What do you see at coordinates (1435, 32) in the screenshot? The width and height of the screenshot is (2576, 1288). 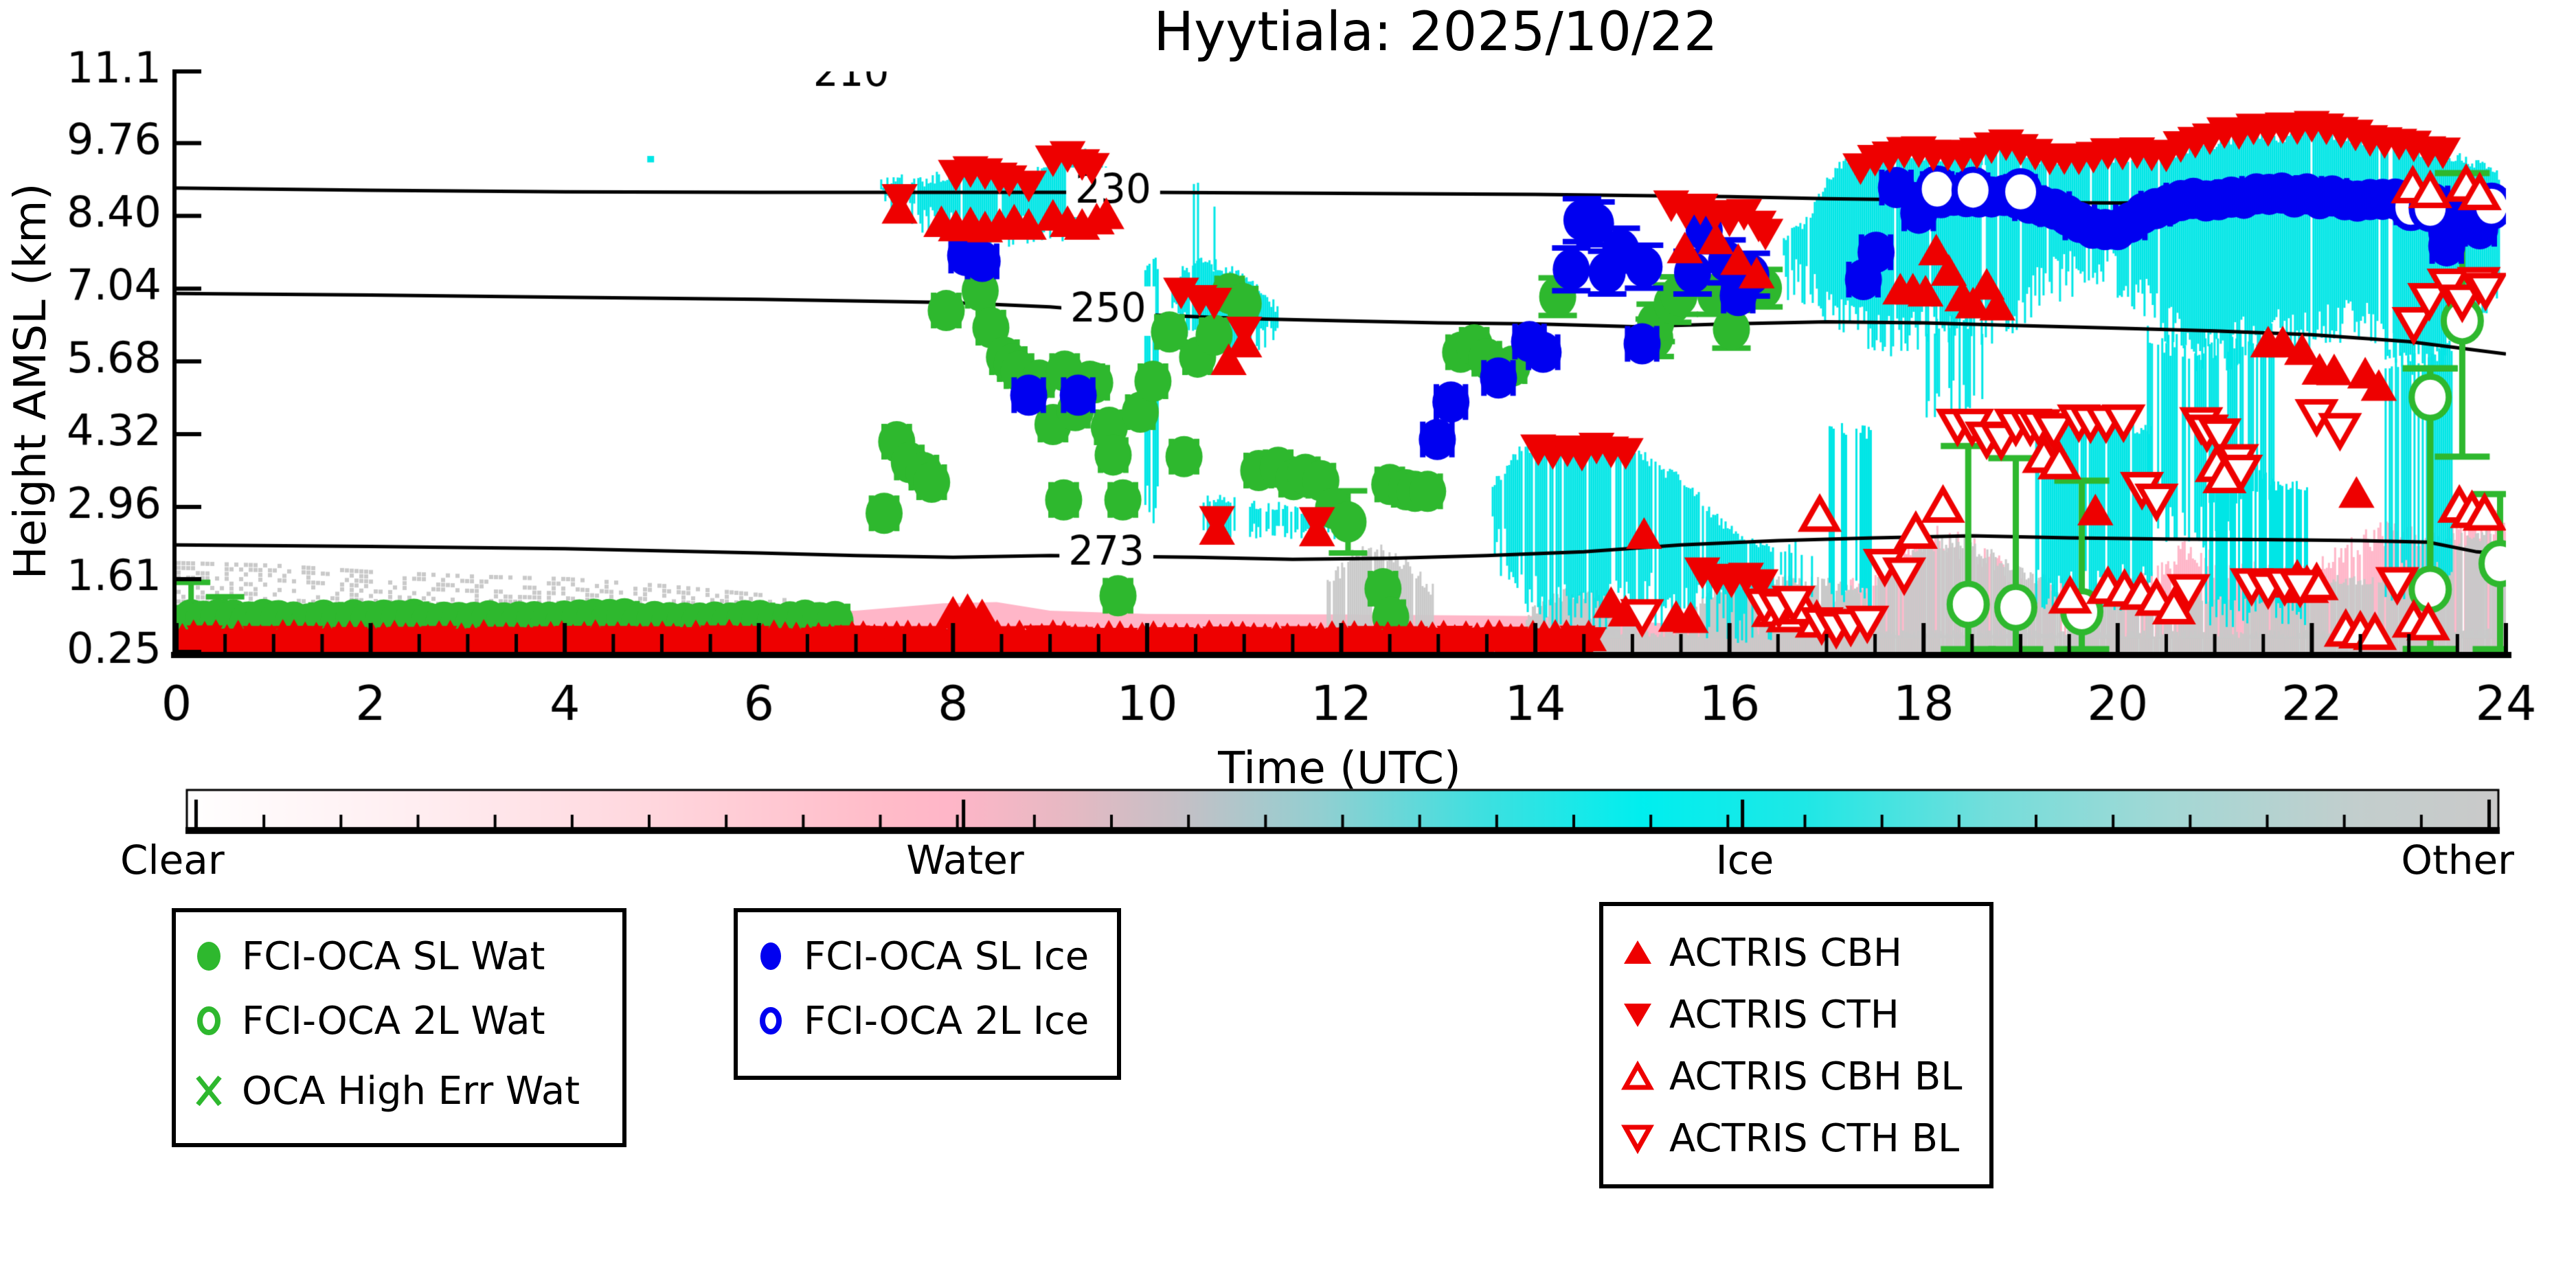 I see `page-title: Hyytiala: 2025/10/22` at bounding box center [1435, 32].